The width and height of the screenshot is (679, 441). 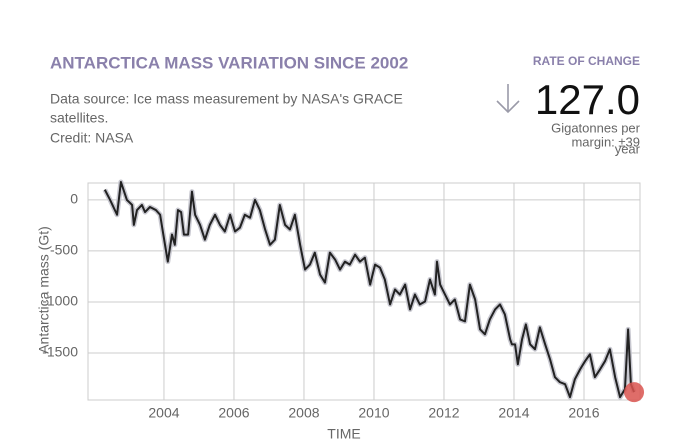 I want to click on x-tick-label: 2008, so click(x=303, y=413).